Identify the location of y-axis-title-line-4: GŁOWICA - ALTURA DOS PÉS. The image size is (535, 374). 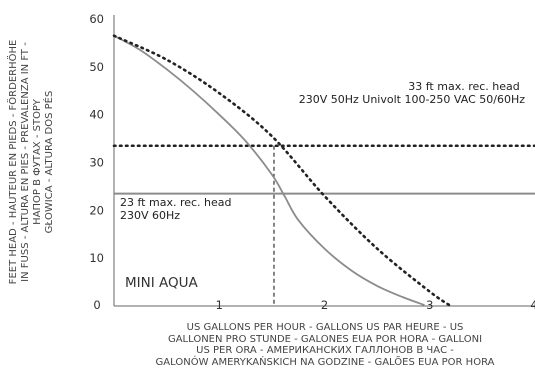
(48, 162).